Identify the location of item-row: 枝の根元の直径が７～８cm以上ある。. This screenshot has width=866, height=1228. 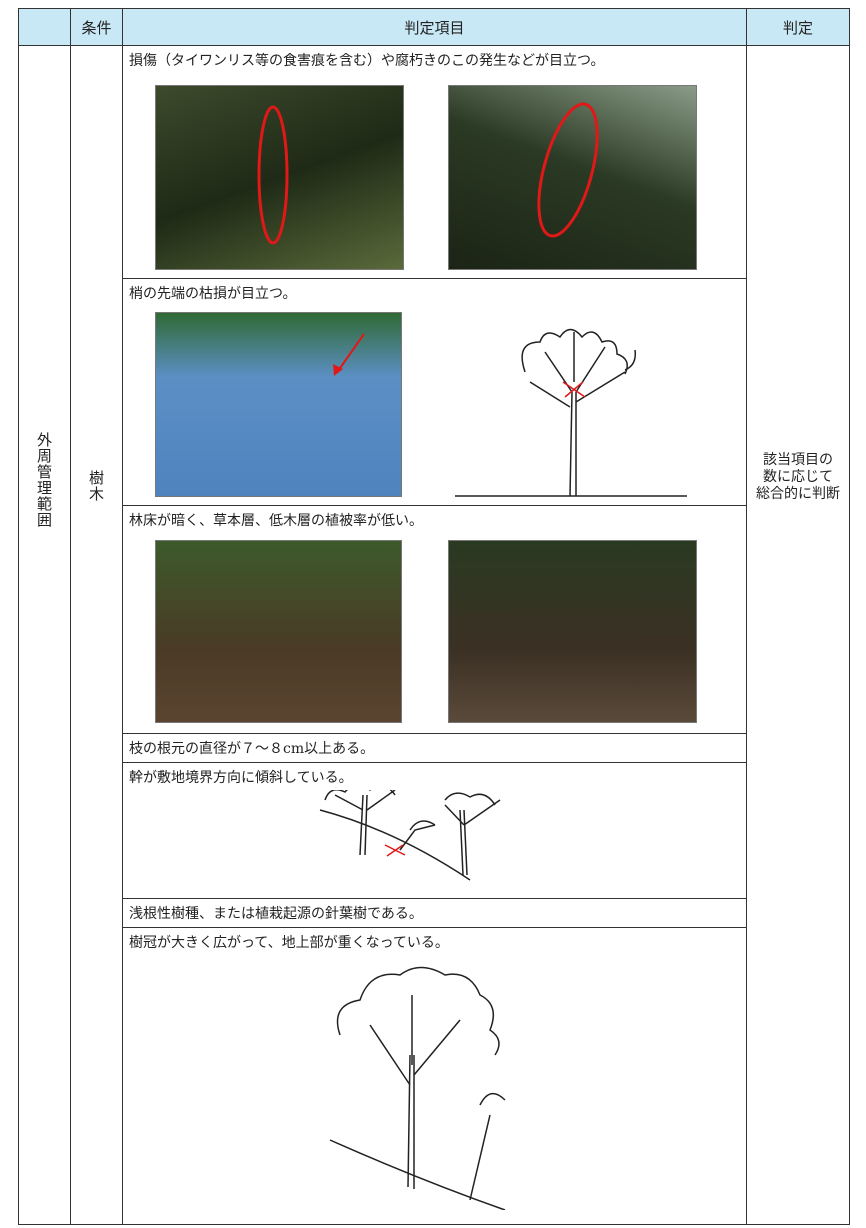
(434, 748).